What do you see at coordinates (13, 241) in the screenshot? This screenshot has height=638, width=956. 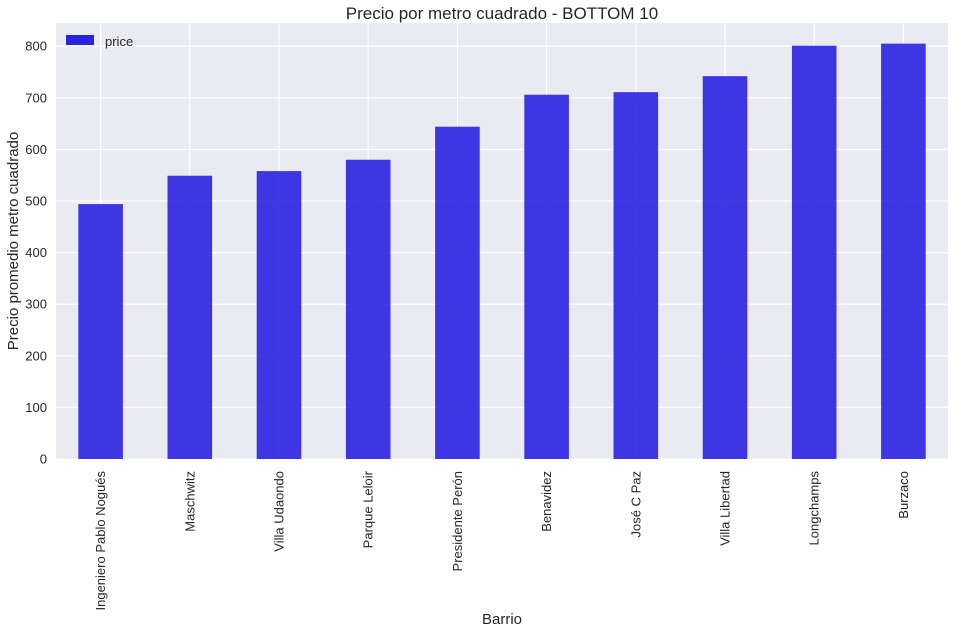 I see `y-axis-label: Precio promedio metro cuadrado` at bounding box center [13, 241].